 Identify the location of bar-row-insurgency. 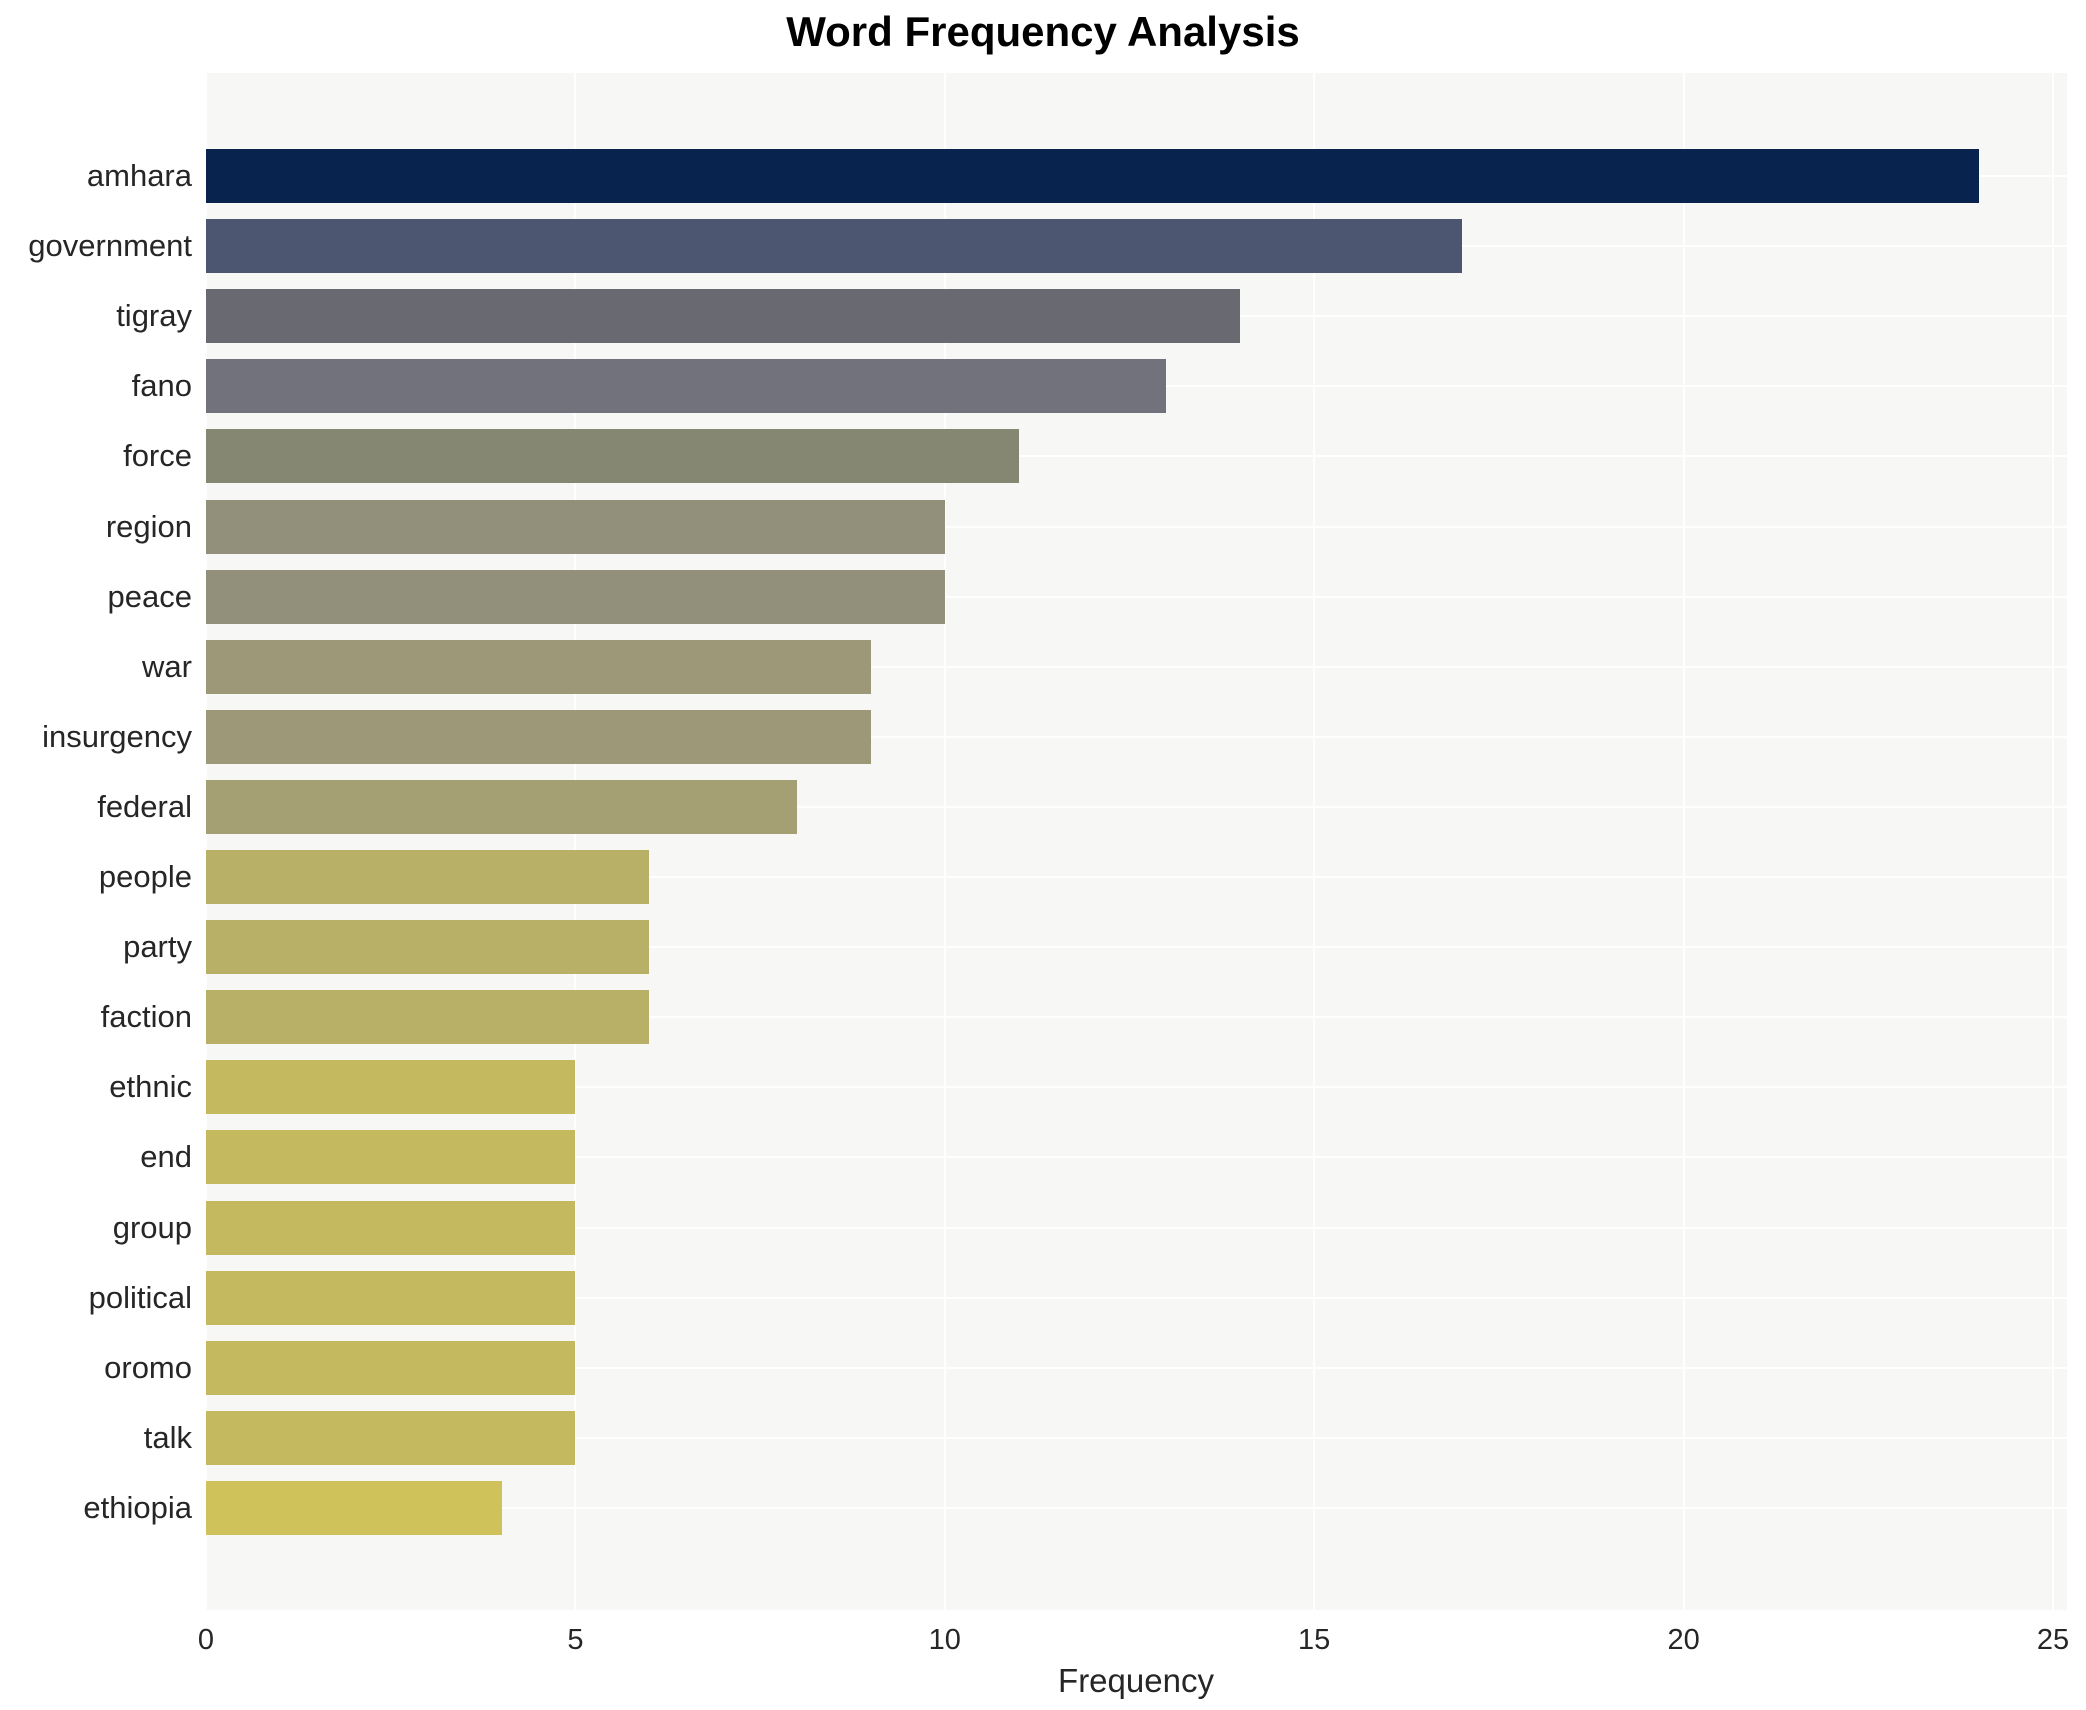
(1136, 737).